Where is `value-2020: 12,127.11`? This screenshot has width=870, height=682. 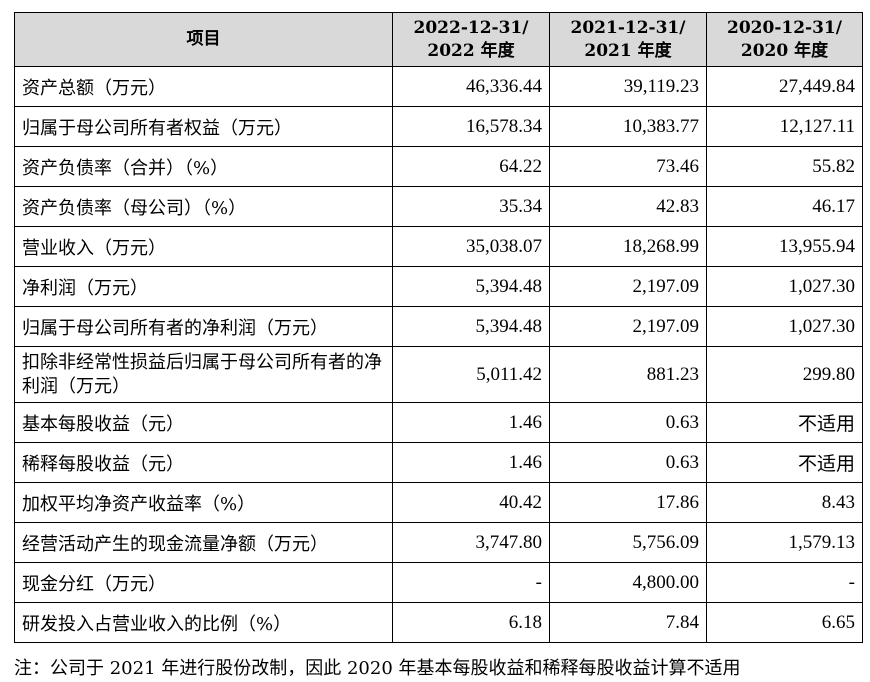
value-2020: 12,127.11 is located at coordinates (784, 126).